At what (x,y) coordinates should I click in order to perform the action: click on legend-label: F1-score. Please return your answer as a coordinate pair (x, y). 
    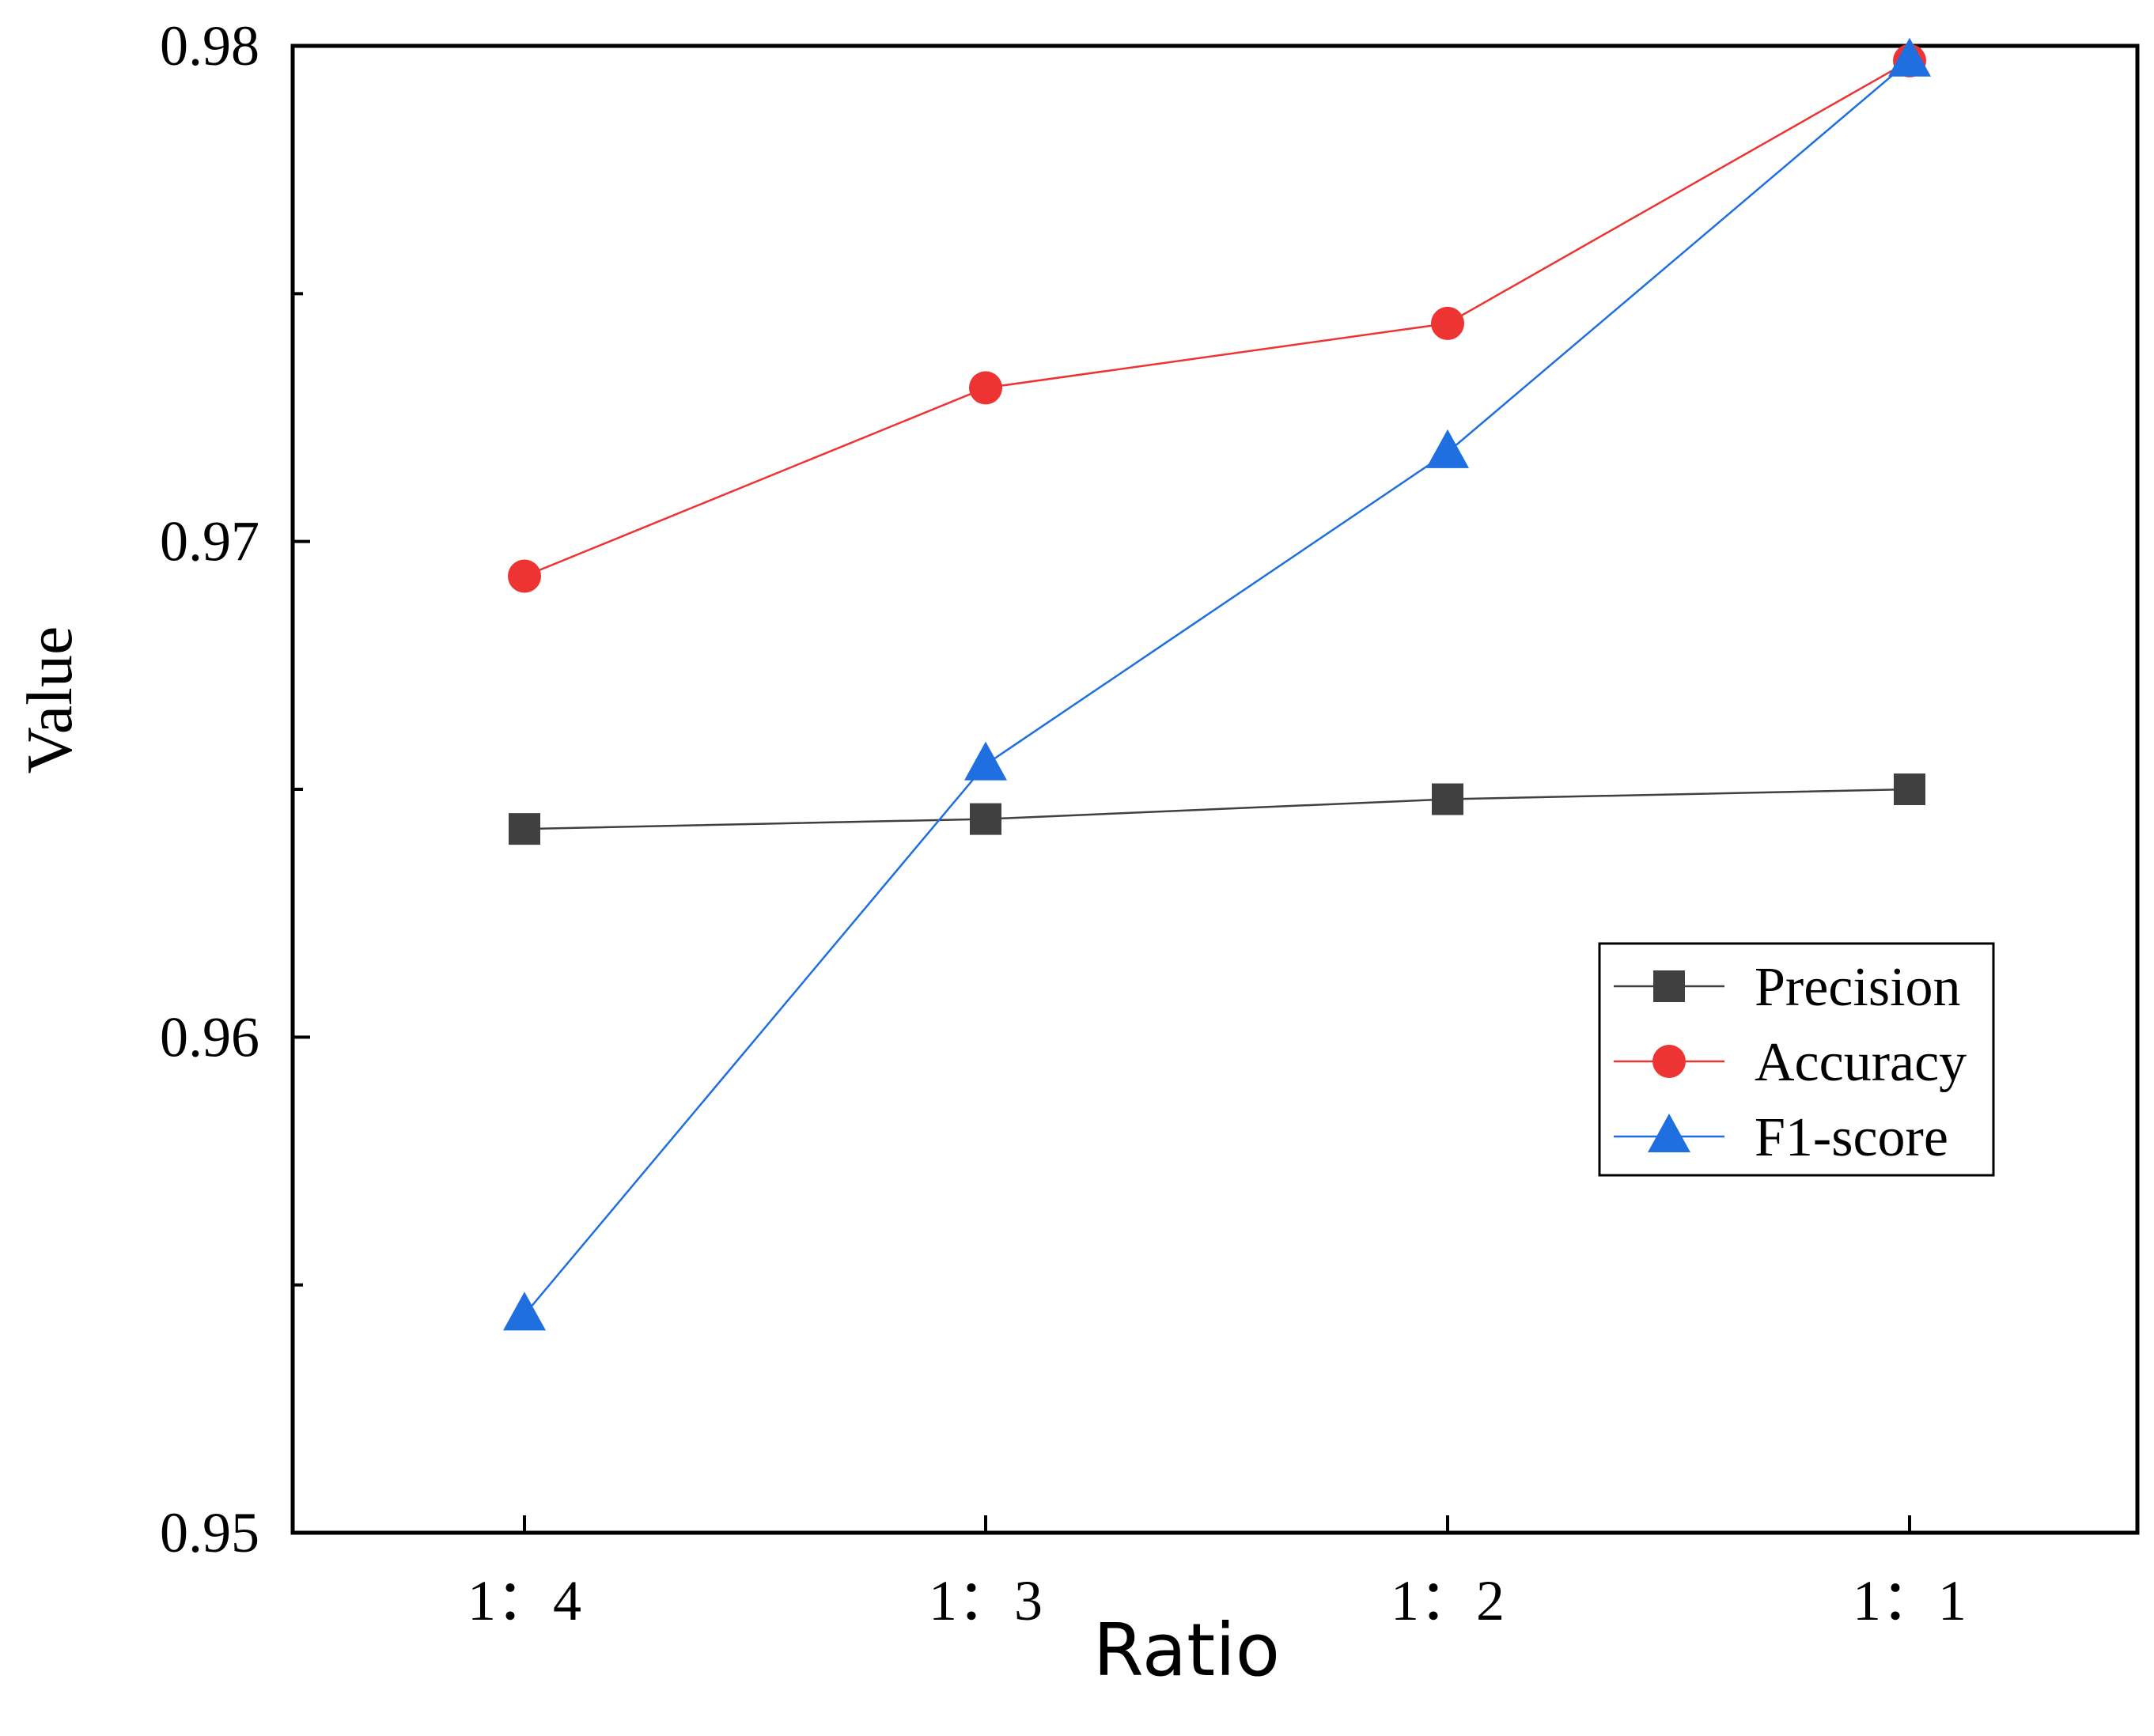
    Looking at the image, I should click on (1851, 1138).